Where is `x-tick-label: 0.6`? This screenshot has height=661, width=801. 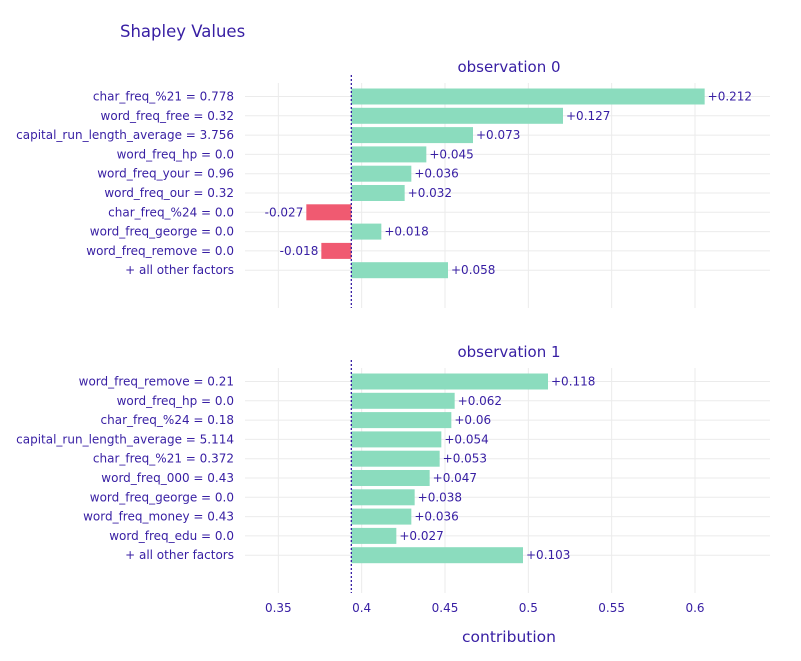 x-tick-label: 0.6 is located at coordinates (694, 608).